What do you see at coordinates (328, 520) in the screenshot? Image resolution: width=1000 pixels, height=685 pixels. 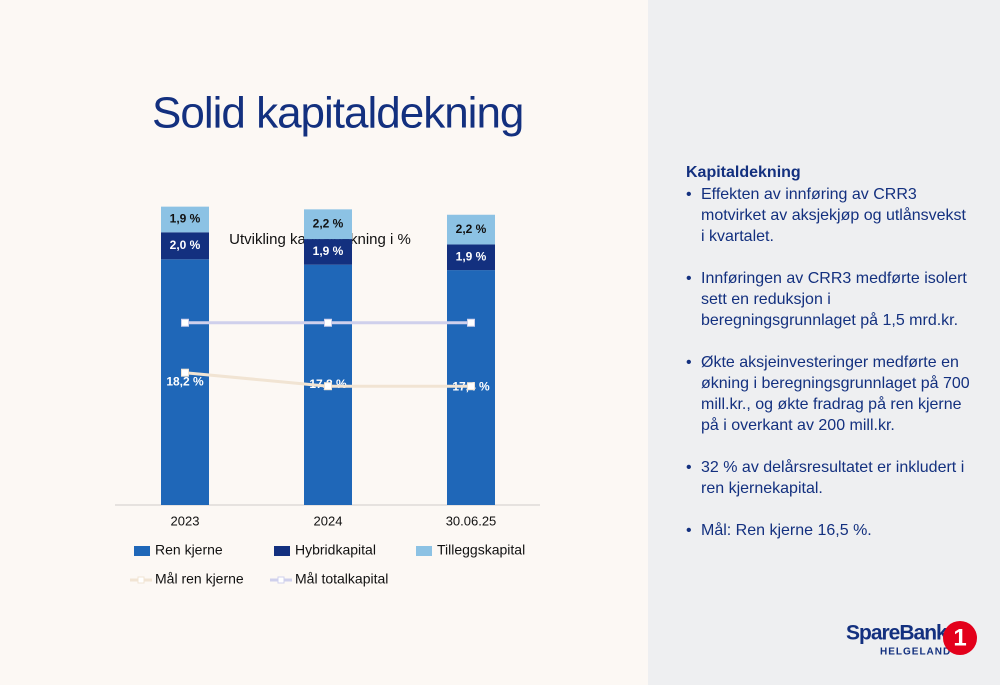 I see `x-tick-label: 2024` at bounding box center [328, 520].